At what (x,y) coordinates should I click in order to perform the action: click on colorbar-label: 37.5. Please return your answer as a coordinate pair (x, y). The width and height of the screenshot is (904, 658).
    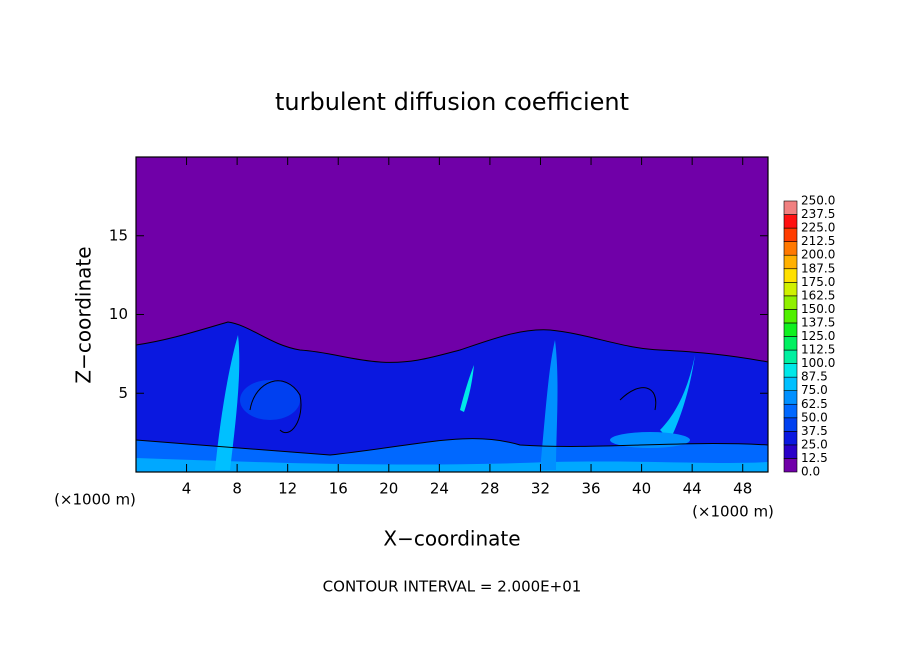
    Looking at the image, I should click on (814, 431).